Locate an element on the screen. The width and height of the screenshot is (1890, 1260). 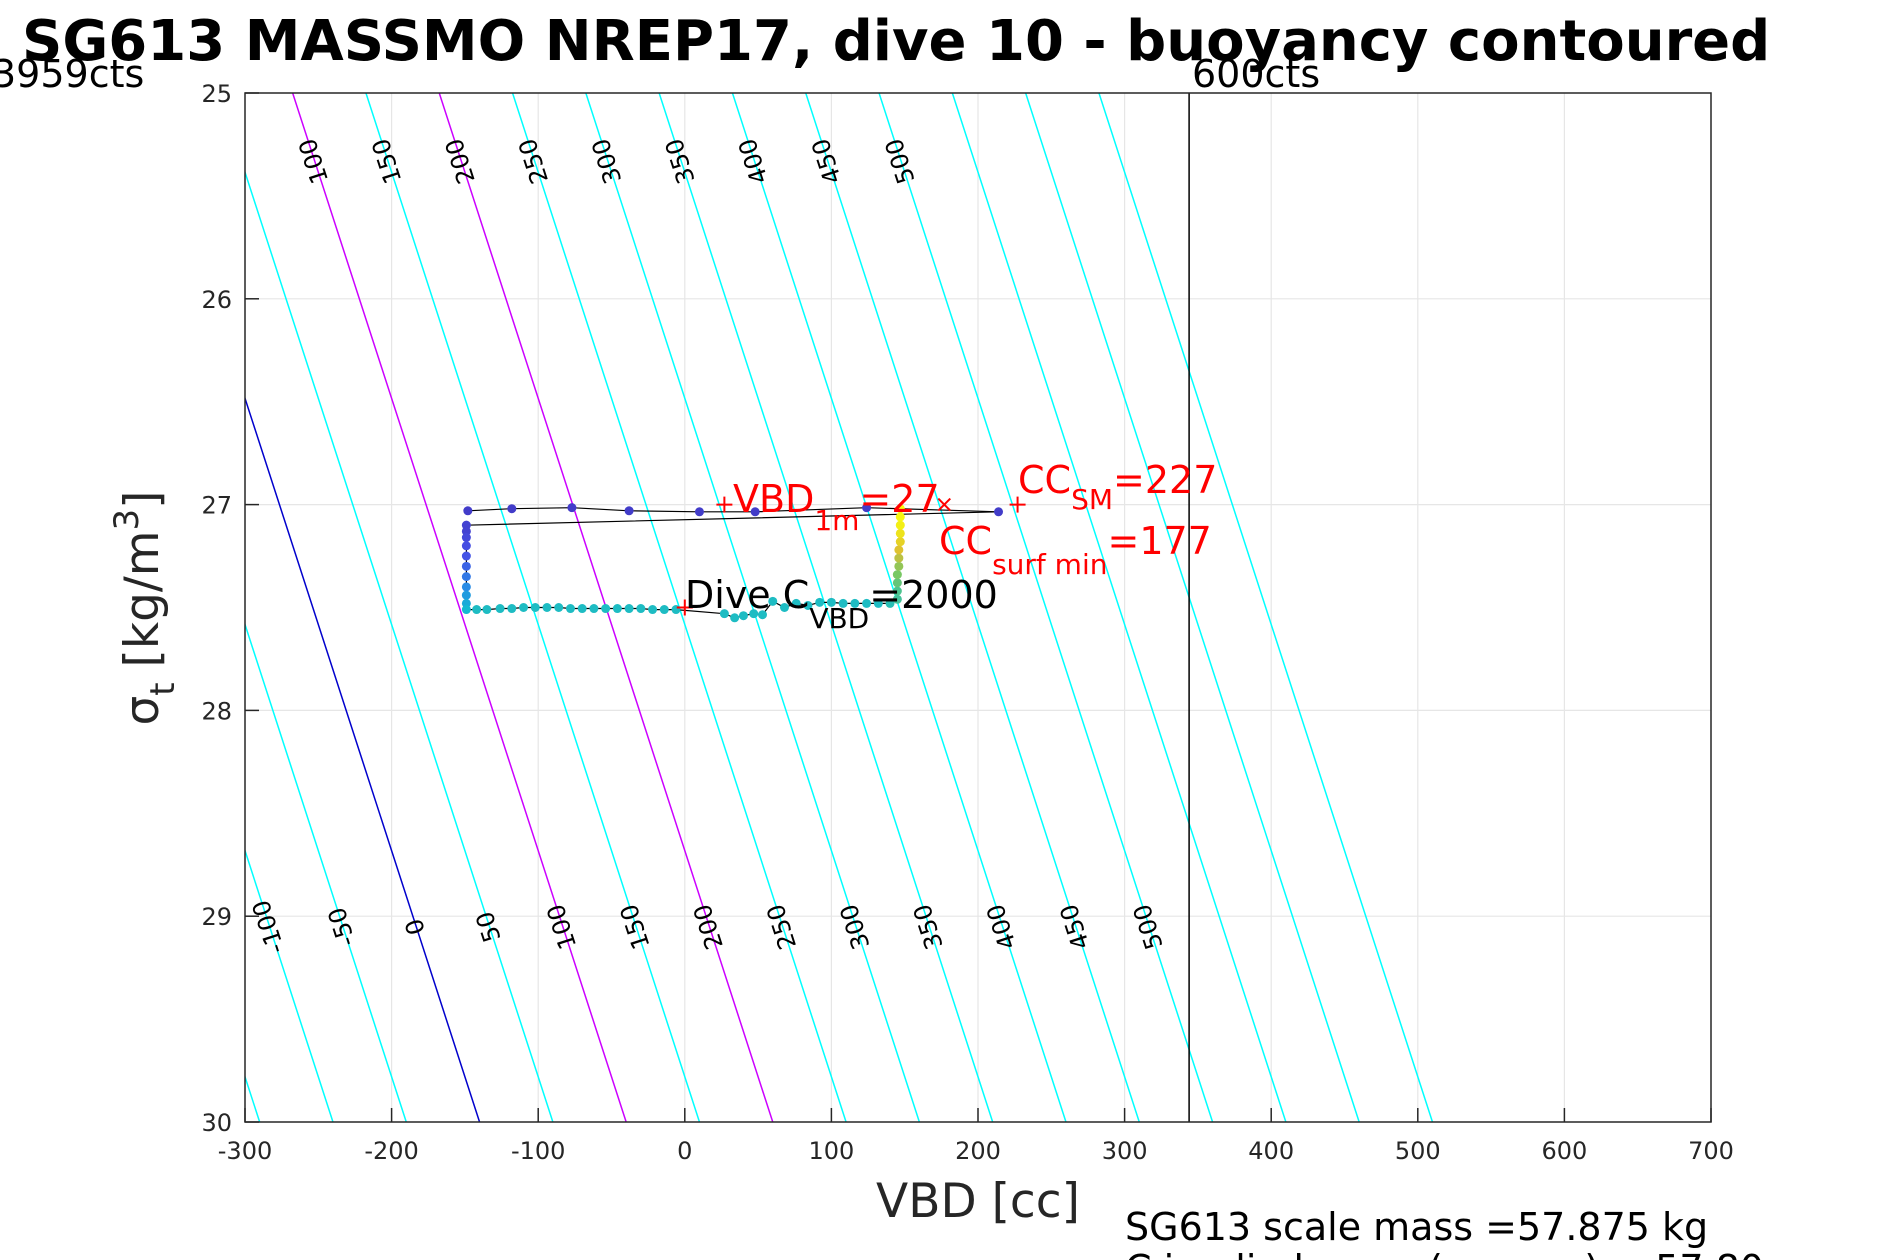
zero-buoyancy-contour is located at coordinates (363, 758).